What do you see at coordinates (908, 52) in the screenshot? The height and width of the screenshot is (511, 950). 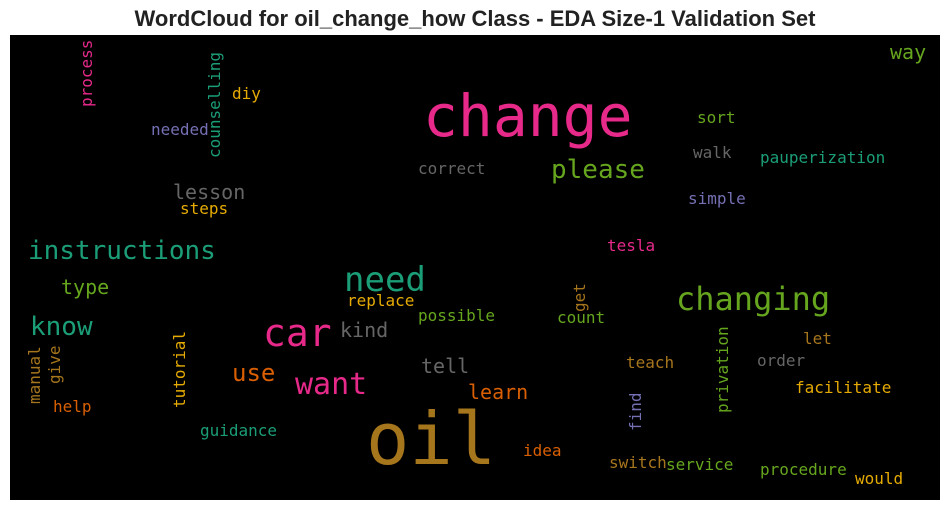 I see `word-way: way` at bounding box center [908, 52].